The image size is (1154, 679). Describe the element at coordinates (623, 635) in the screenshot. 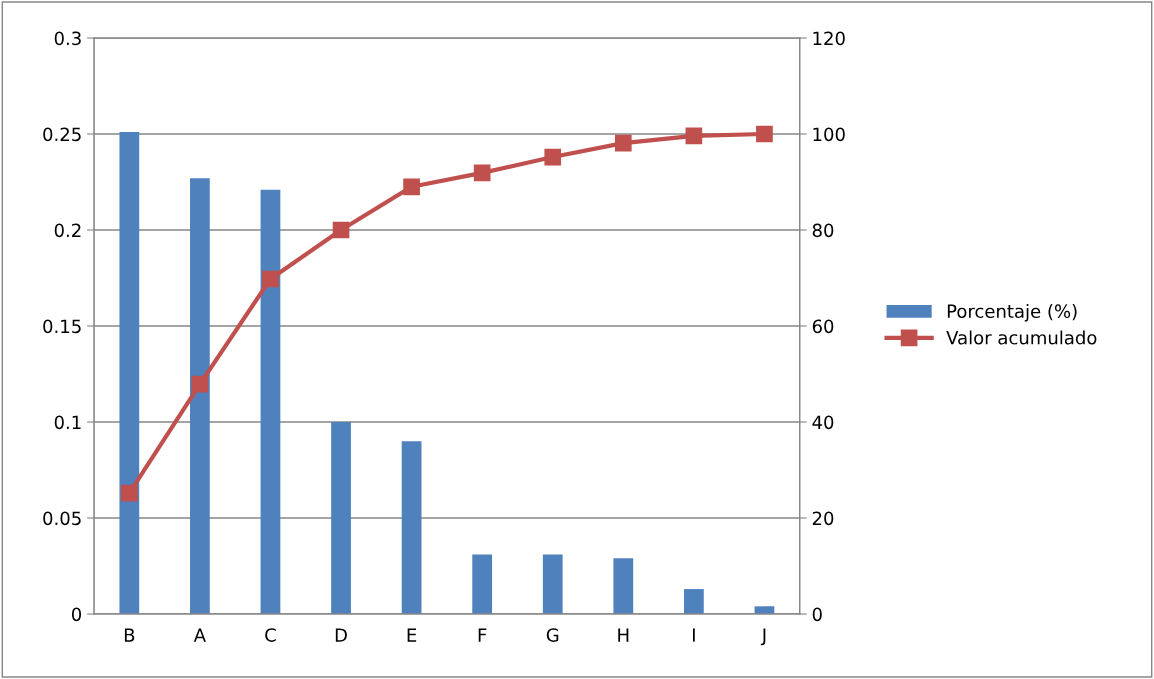

I see `x-tick-label: H` at that location.